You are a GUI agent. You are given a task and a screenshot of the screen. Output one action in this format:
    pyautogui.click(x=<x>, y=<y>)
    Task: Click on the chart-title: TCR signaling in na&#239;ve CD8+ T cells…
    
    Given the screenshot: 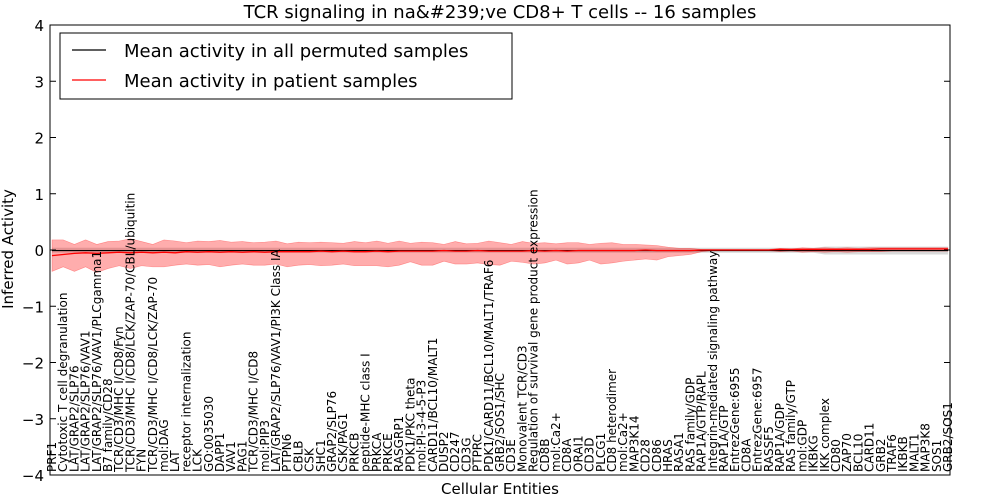 What is the action you would take?
    pyautogui.click(x=500, y=12)
    